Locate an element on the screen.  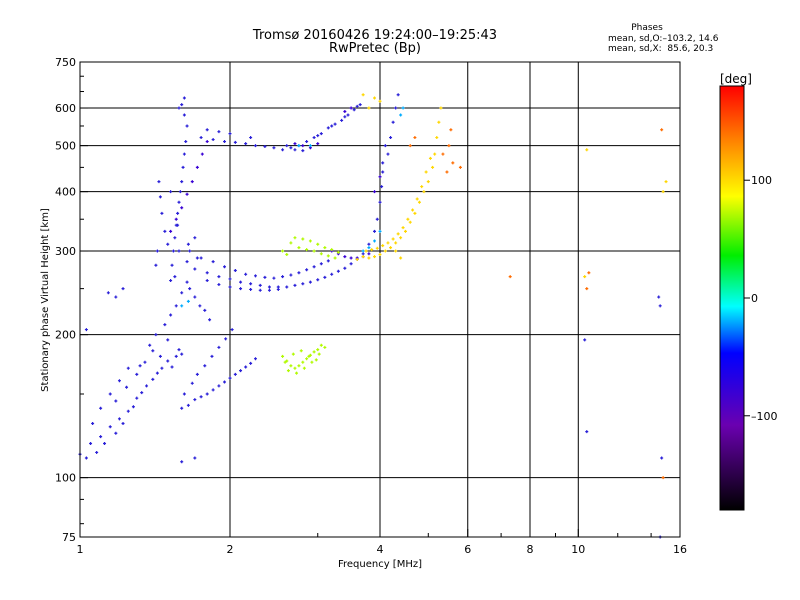
x-tick-label: 6 is located at coordinates (467, 549).